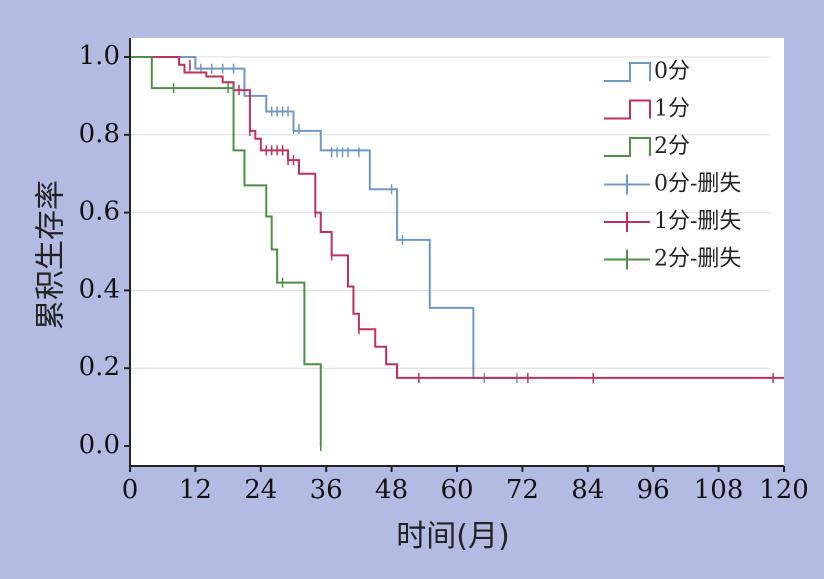 Image resolution: width=824 pixels, height=579 pixels. What do you see at coordinates (99, 445) in the screenshot?
I see `y-tick-label-0: 0.0` at bounding box center [99, 445].